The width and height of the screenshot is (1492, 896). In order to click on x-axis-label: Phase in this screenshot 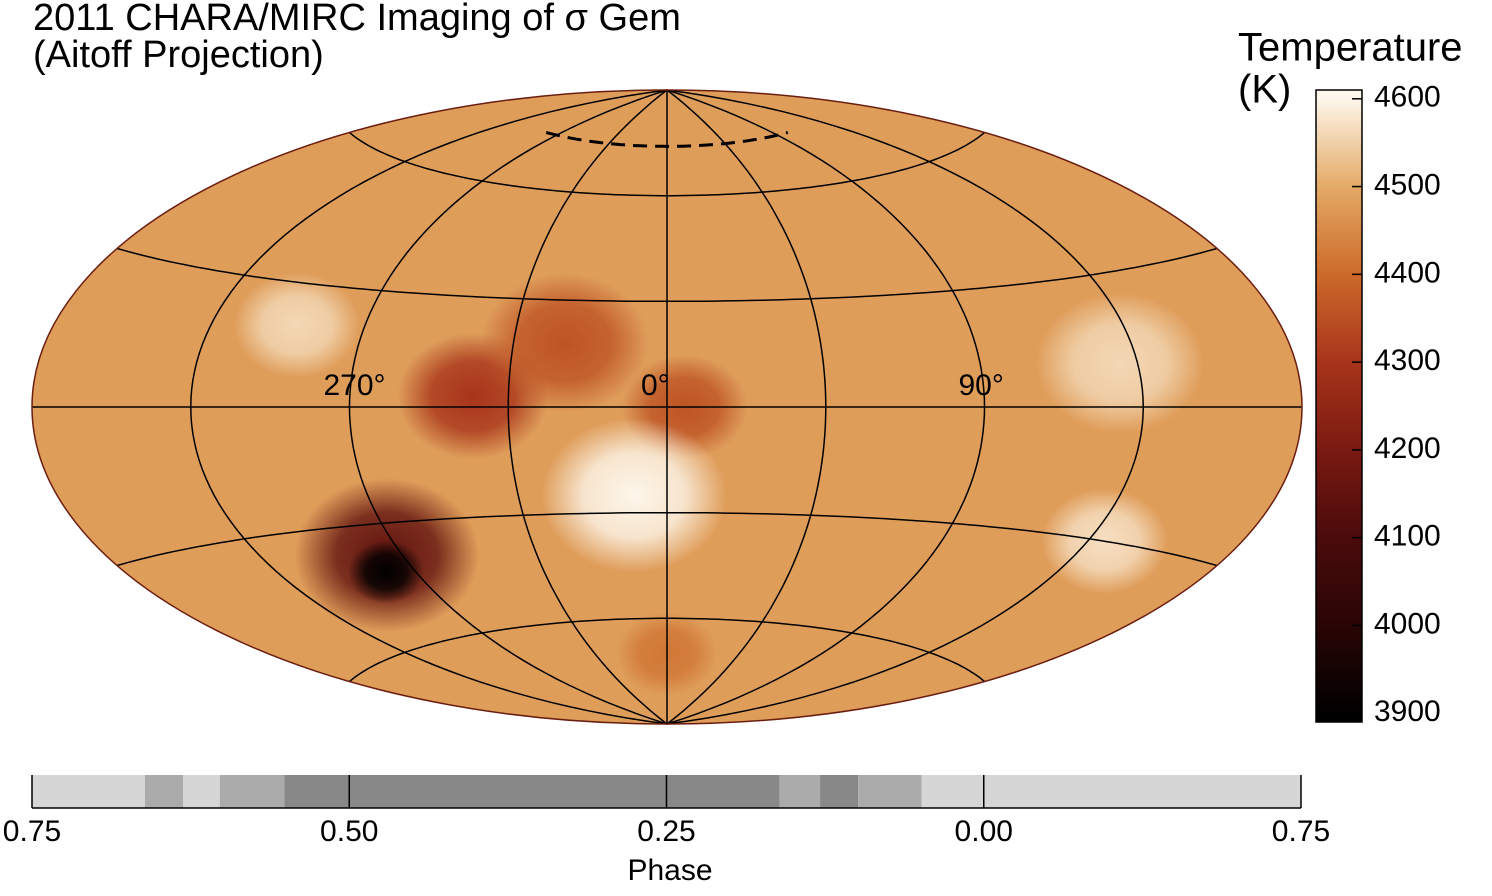, I will do `click(669, 870)`.